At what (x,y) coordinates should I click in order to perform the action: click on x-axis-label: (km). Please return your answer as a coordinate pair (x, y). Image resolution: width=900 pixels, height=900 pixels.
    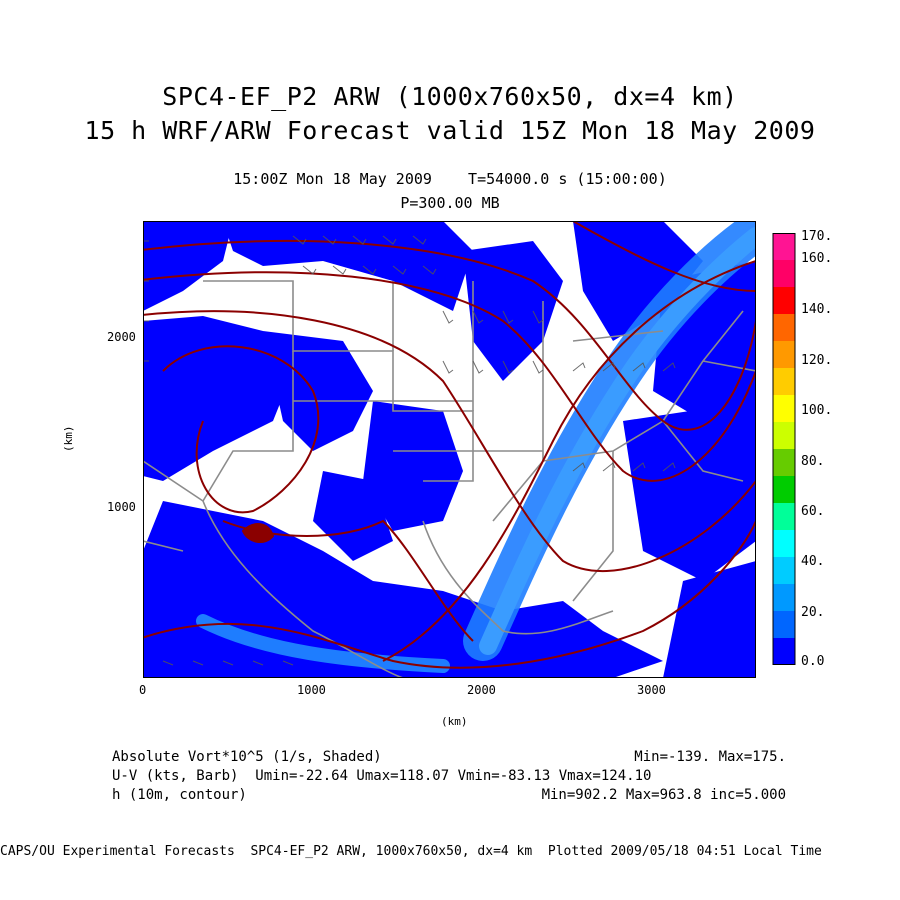
    Looking at the image, I should click on (454, 721).